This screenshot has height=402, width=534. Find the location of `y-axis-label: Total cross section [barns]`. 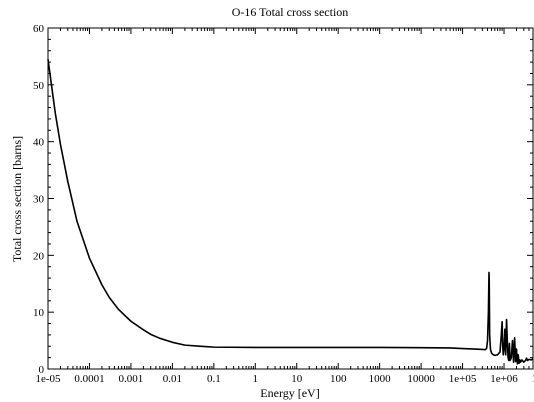

y-axis-label: Total cross section [barns] is located at coordinates (17, 199).